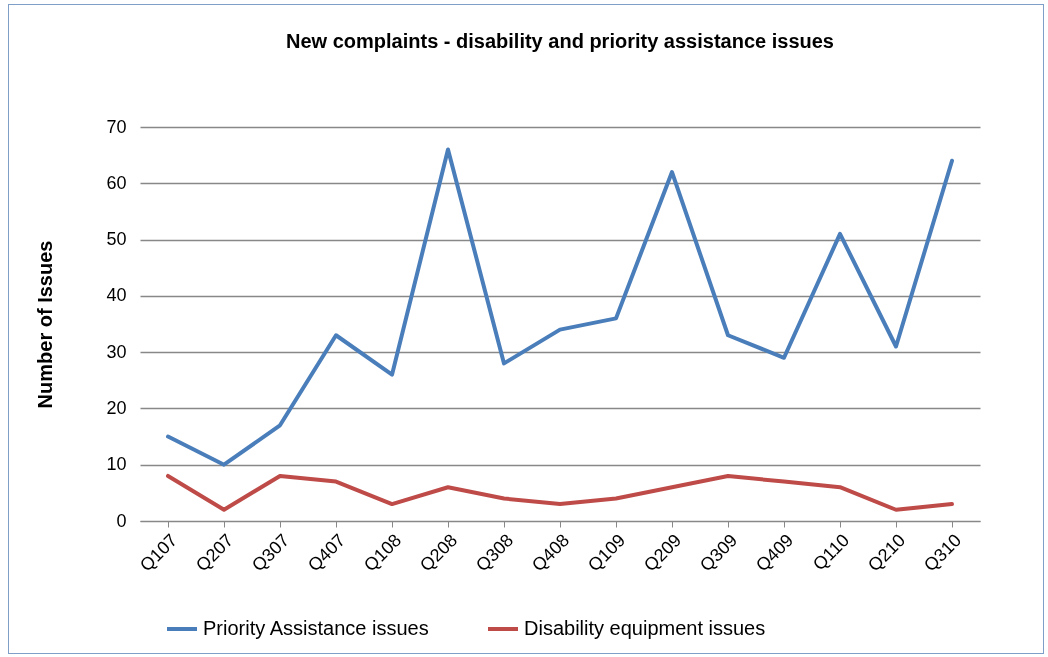 This screenshot has height=657, width=1048. Describe the element at coordinates (116, 351) in the screenshot. I see `y-tick-label: 30` at that location.